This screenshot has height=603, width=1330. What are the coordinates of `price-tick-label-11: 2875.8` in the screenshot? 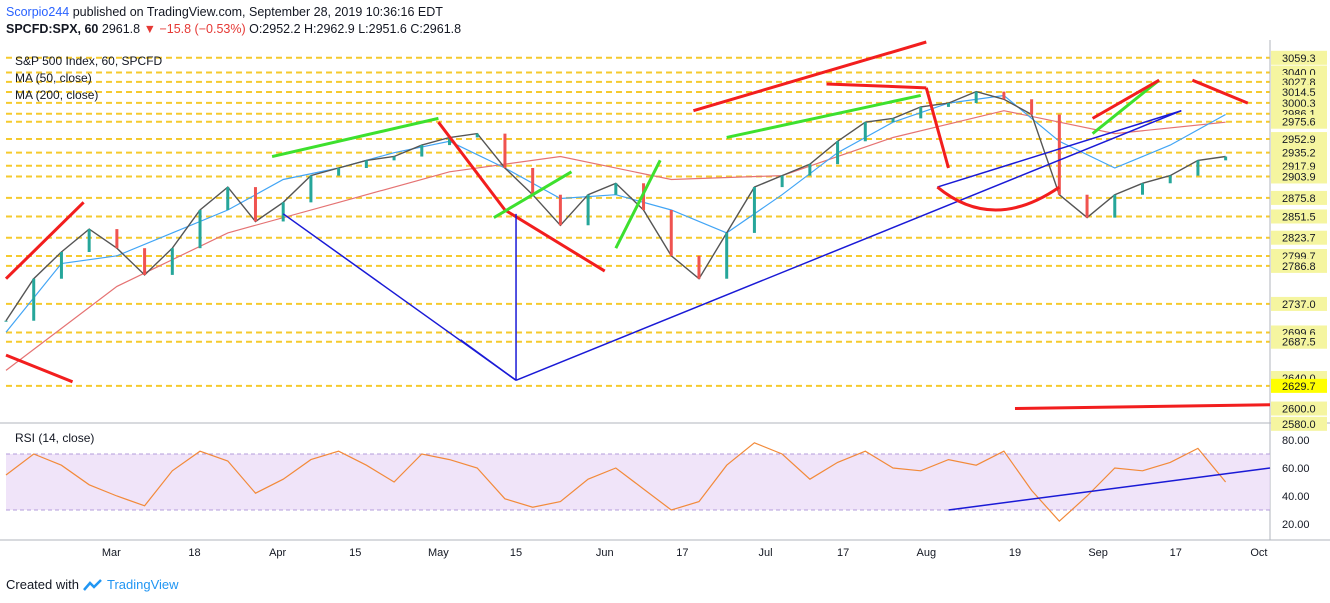 It's located at (1299, 199).